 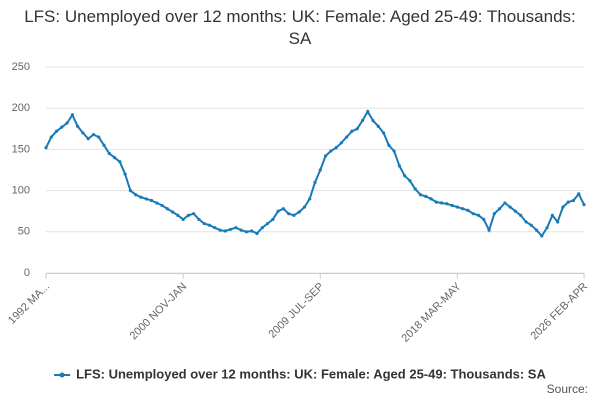 I want to click on y-tick-label: 100, so click(x=21, y=191).